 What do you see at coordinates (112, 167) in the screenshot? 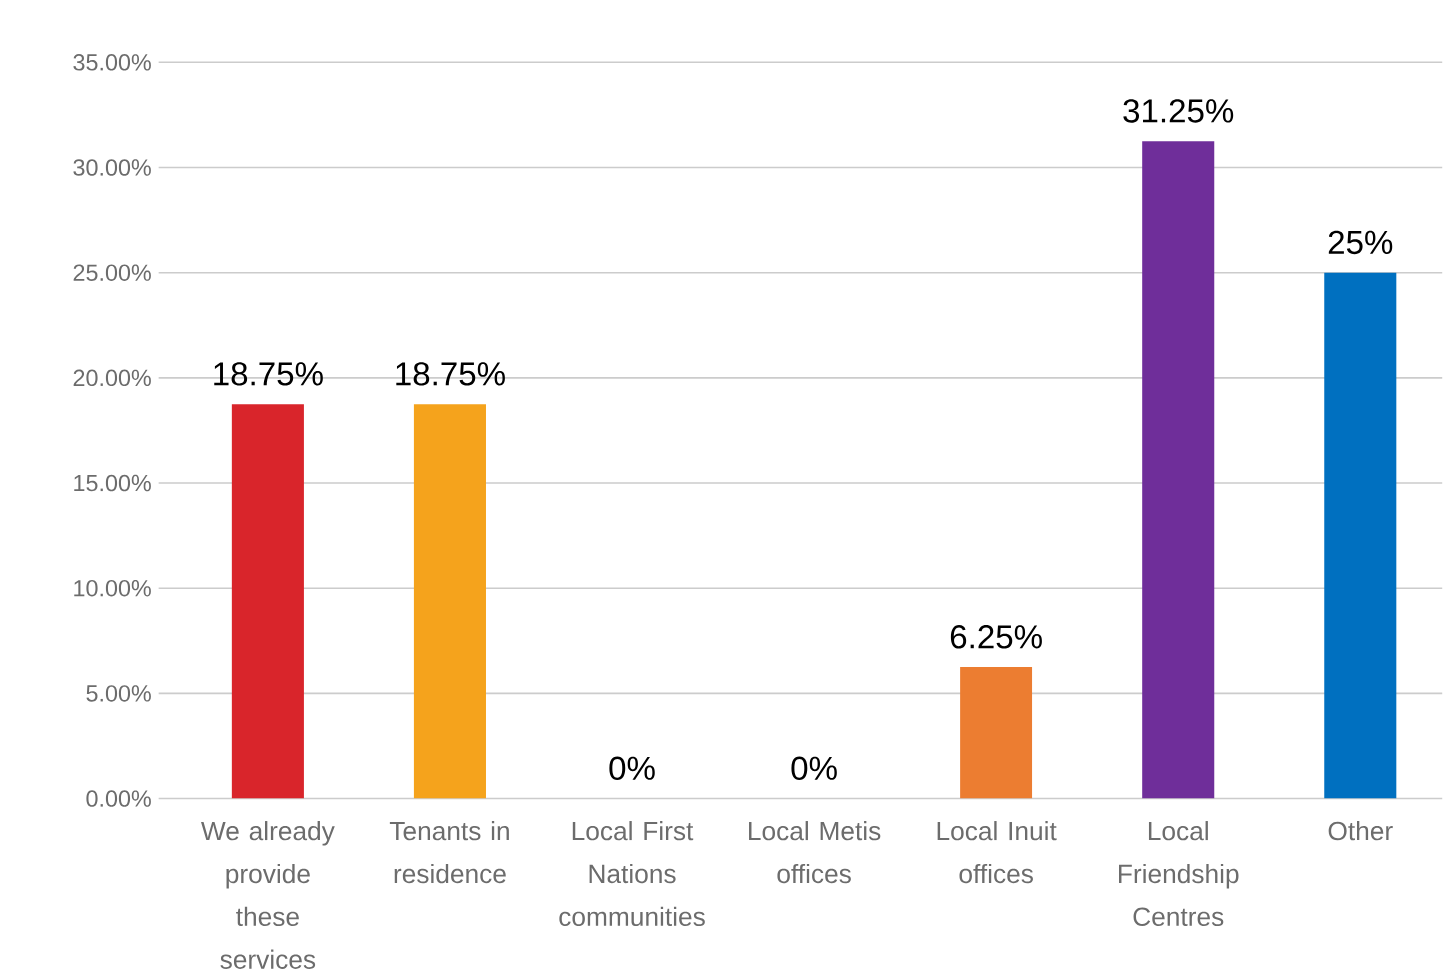
I see `y-tick-label: 30.00%` at bounding box center [112, 167].